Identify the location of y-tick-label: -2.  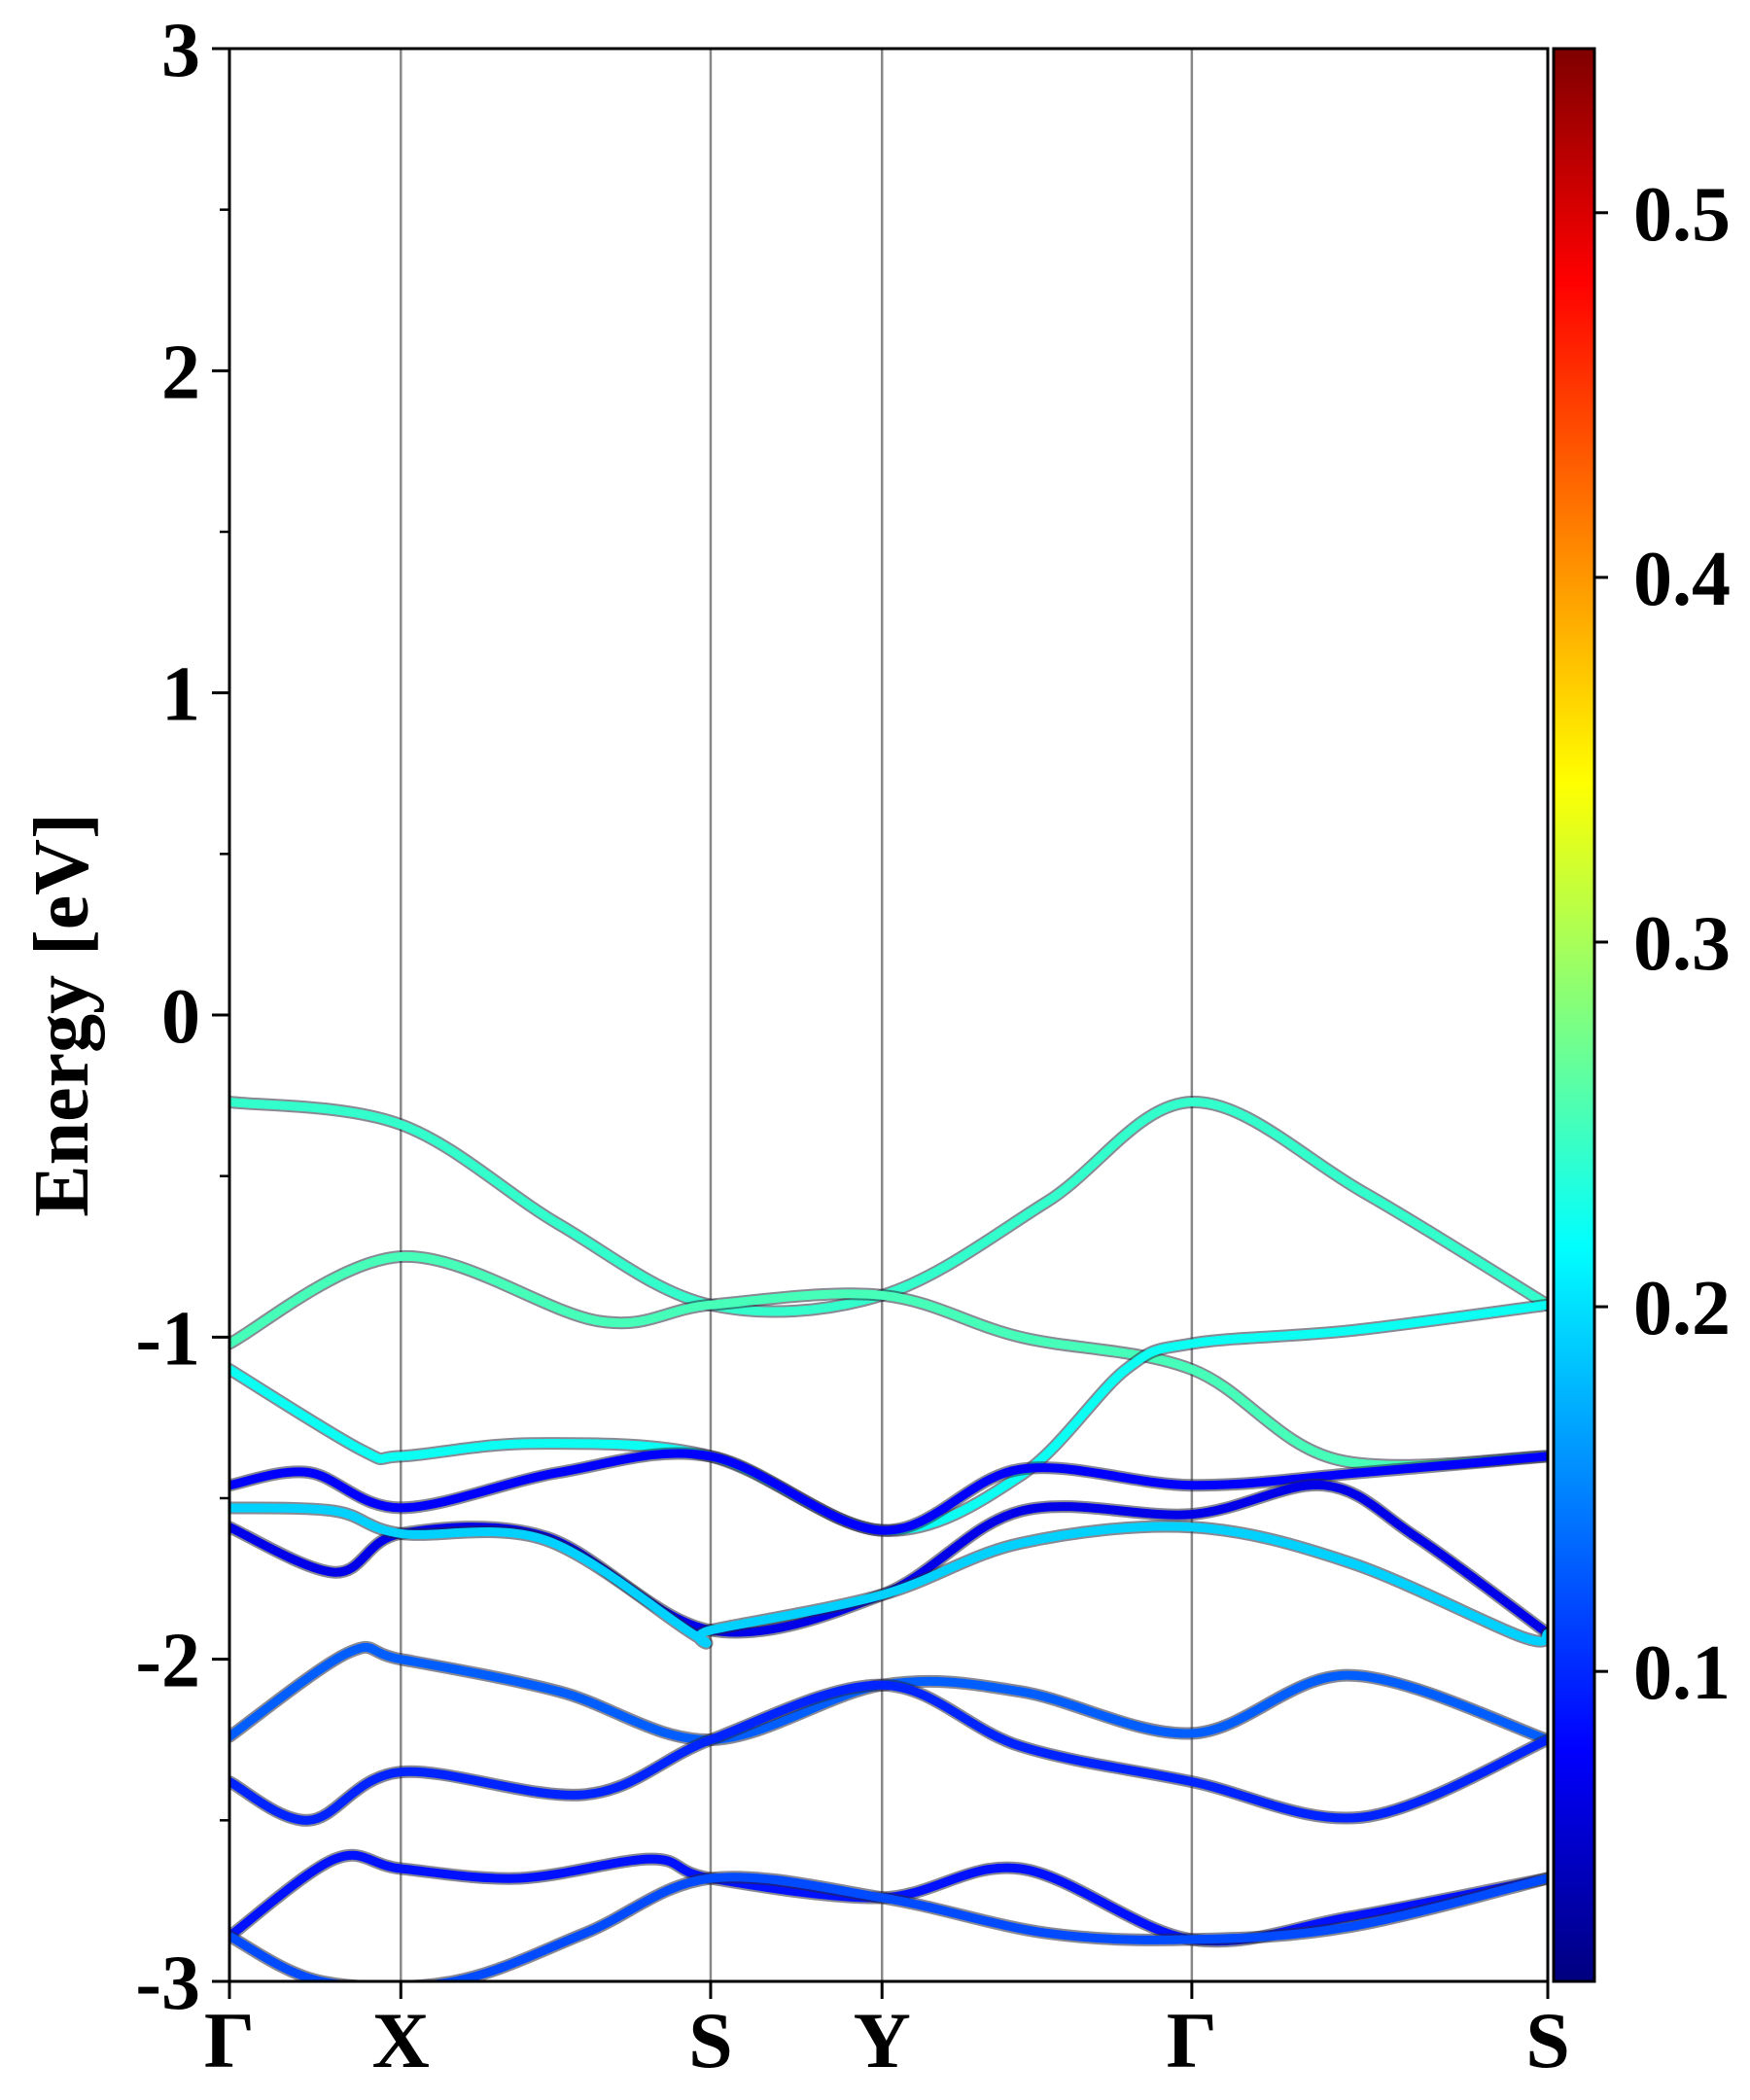
(167, 1661).